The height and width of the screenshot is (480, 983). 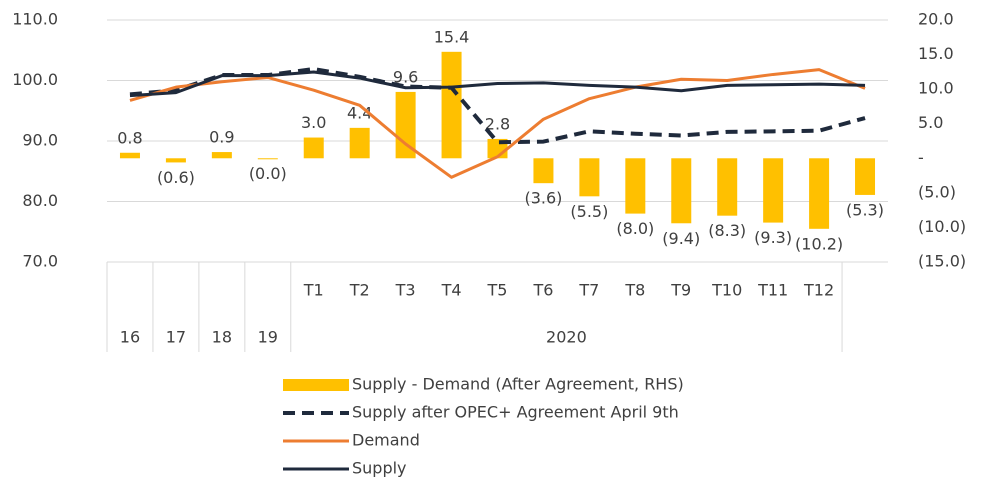 What do you see at coordinates (634, 290) in the screenshot?
I see `x-tick-label: T8` at bounding box center [634, 290].